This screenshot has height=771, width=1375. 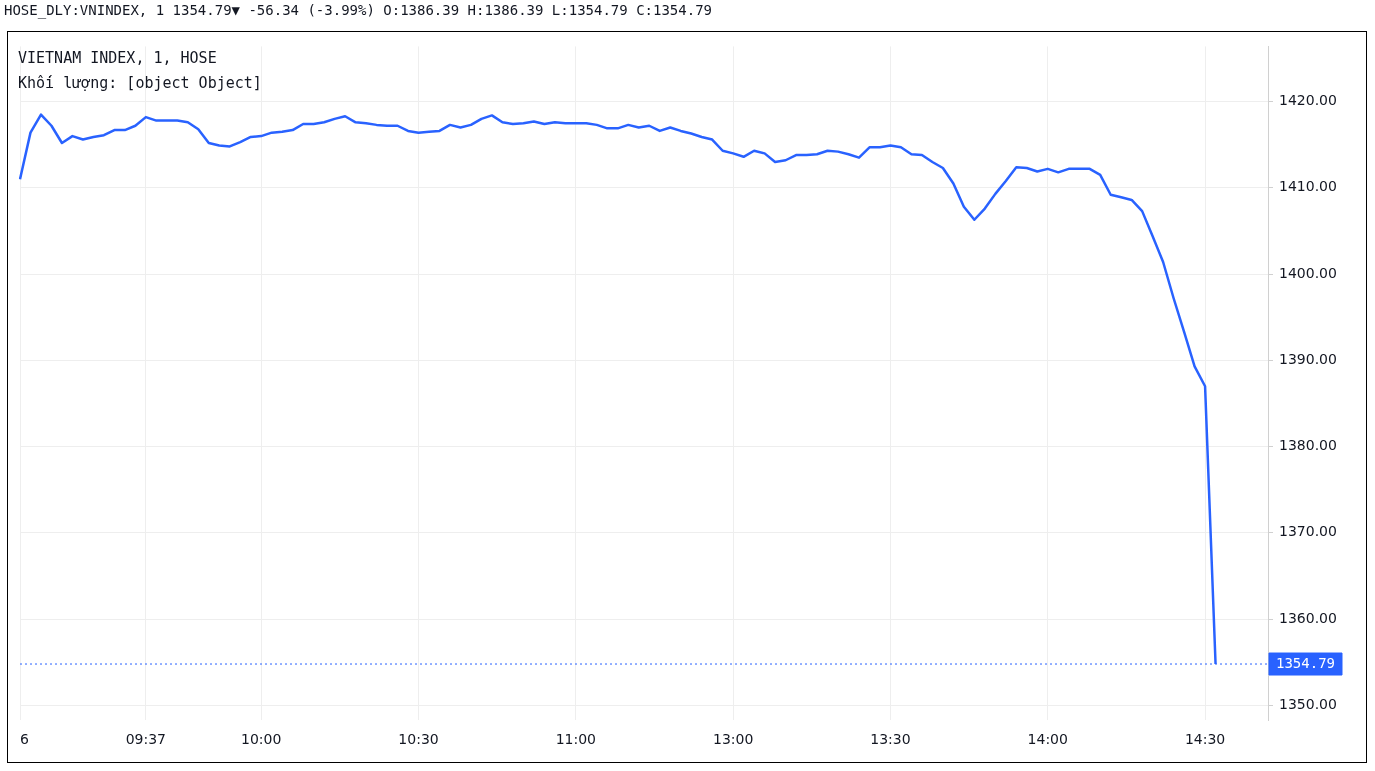 What do you see at coordinates (1306, 662) in the screenshot?
I see `ref-line-label: 1354.79` at bounding box center [1306, 662].